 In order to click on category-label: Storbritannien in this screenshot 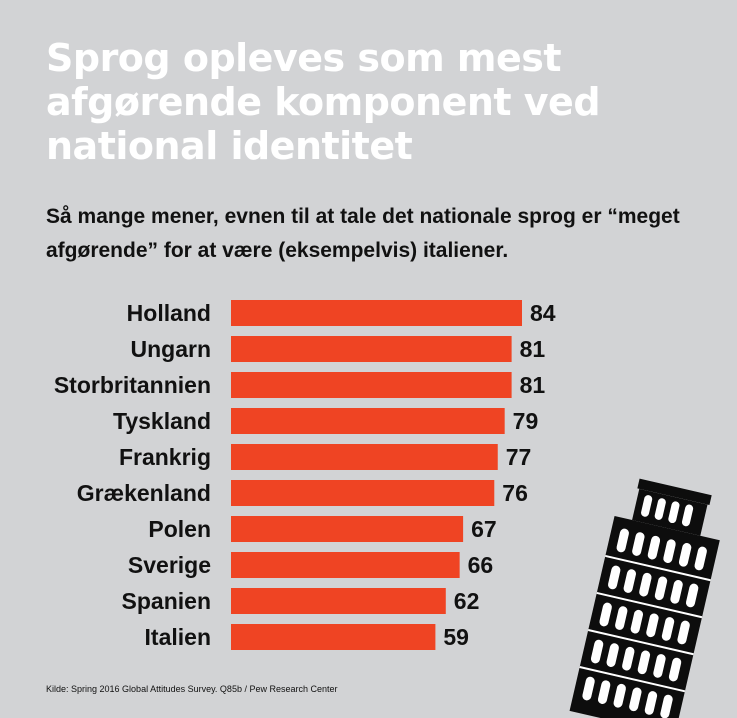, I will do `click(132, 385)`.